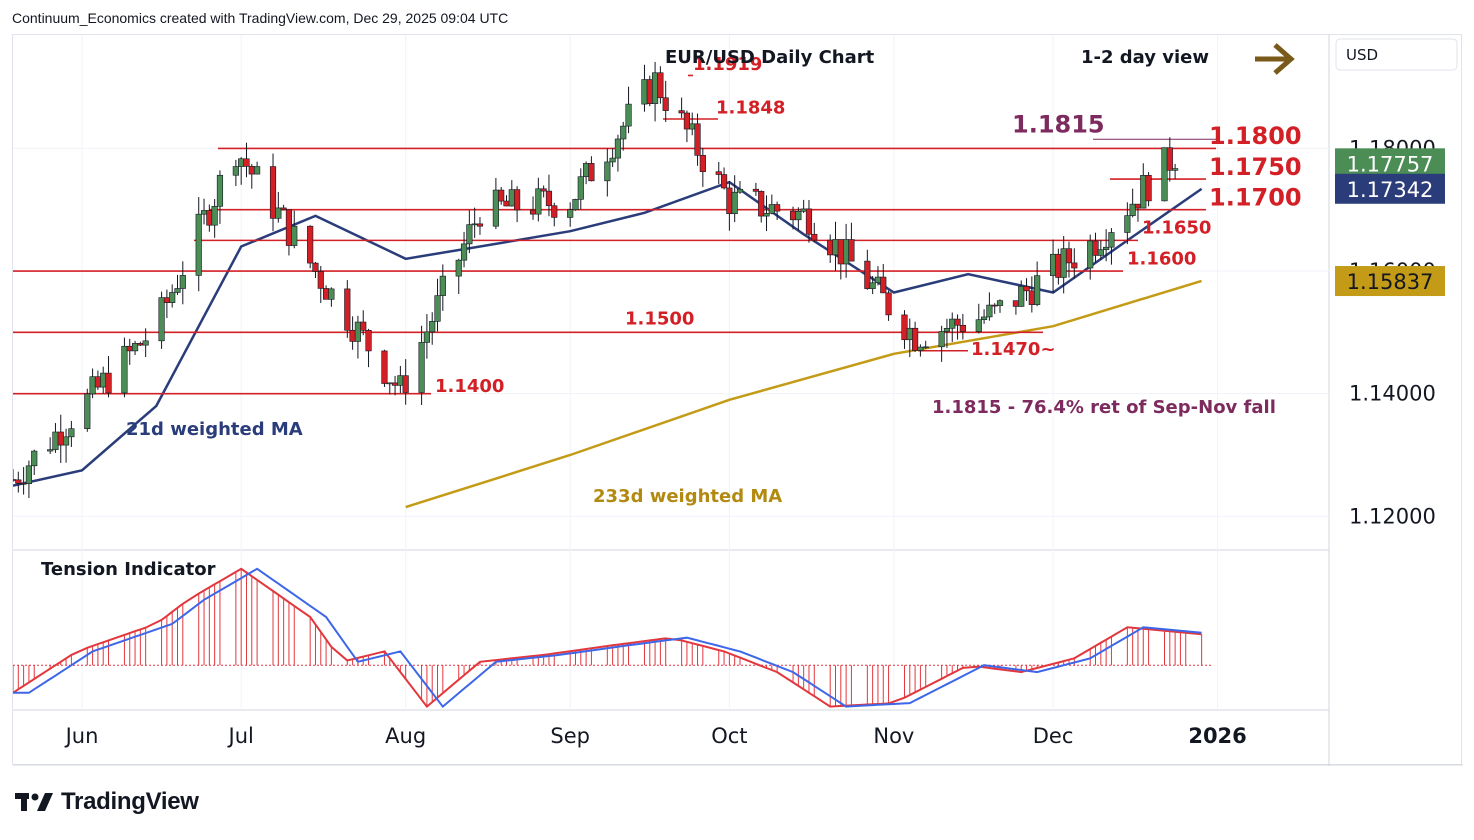  Describe the element at coordinates (81, 736) in the screenshot. I see `time-tick-label: Jun` at that location.